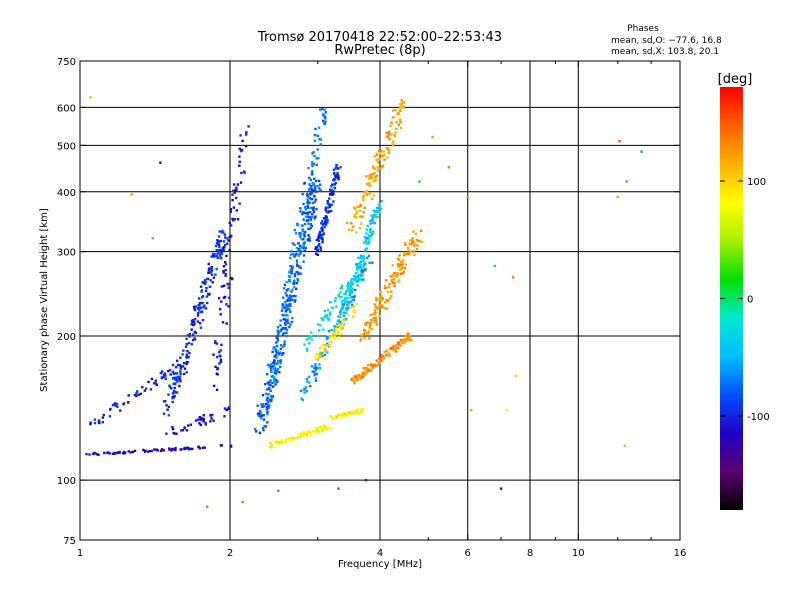 The width and height of the screenshot is (800, 600). What do you see at coordinates (680, 553) in the screenshot?
I see `x-tick-label: 16` at bounding box center [680, 553].